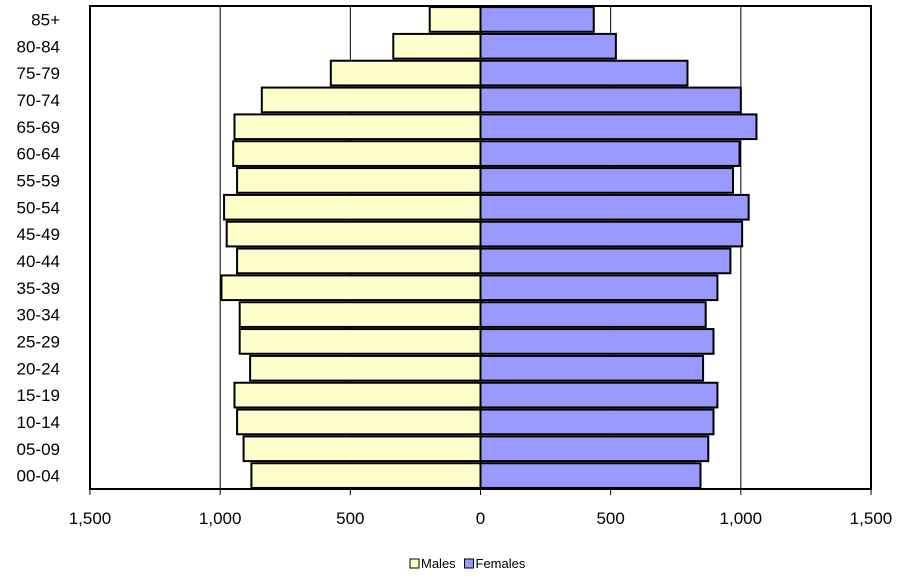 This screenshot has height=583, width=920. I want to click on y-tick-label: 80-84, so click(38, 46).